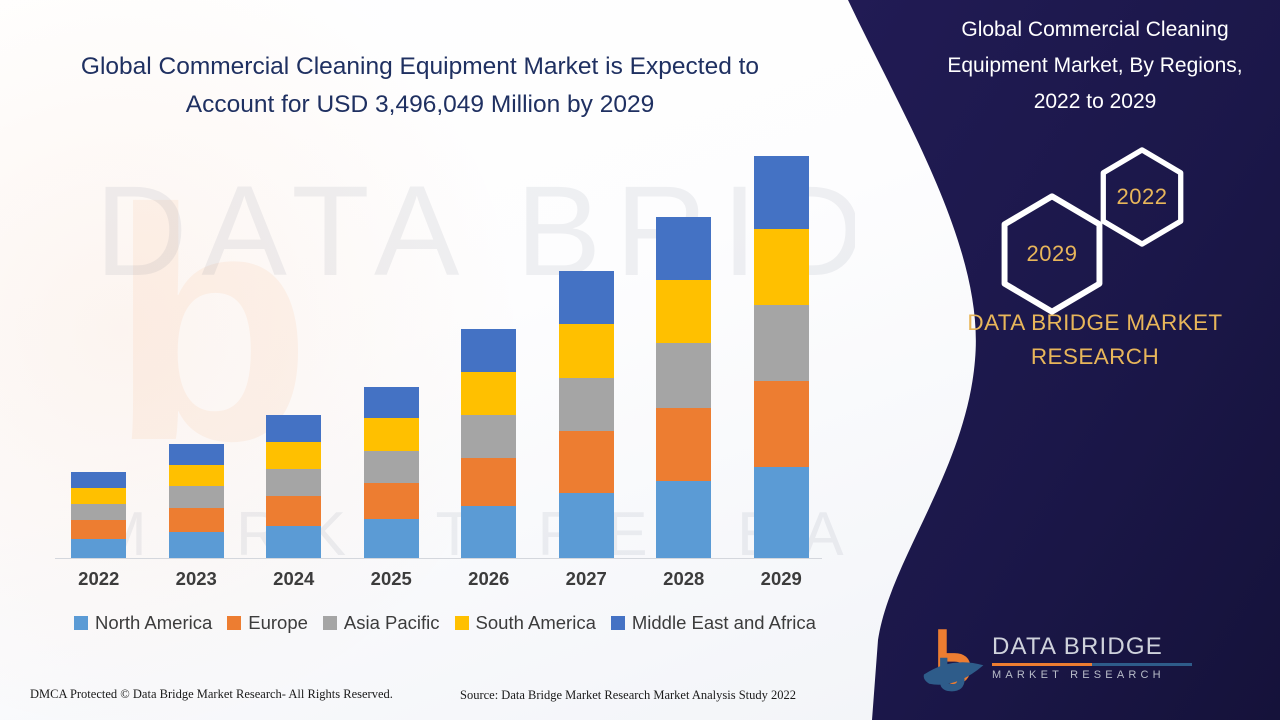 The width and height of the screenshot is (1280, 720). What do you see at coordinates (391, 578) in the screenshot?
I see `x-axis-label: 2025` at bounding box center [391, 578].